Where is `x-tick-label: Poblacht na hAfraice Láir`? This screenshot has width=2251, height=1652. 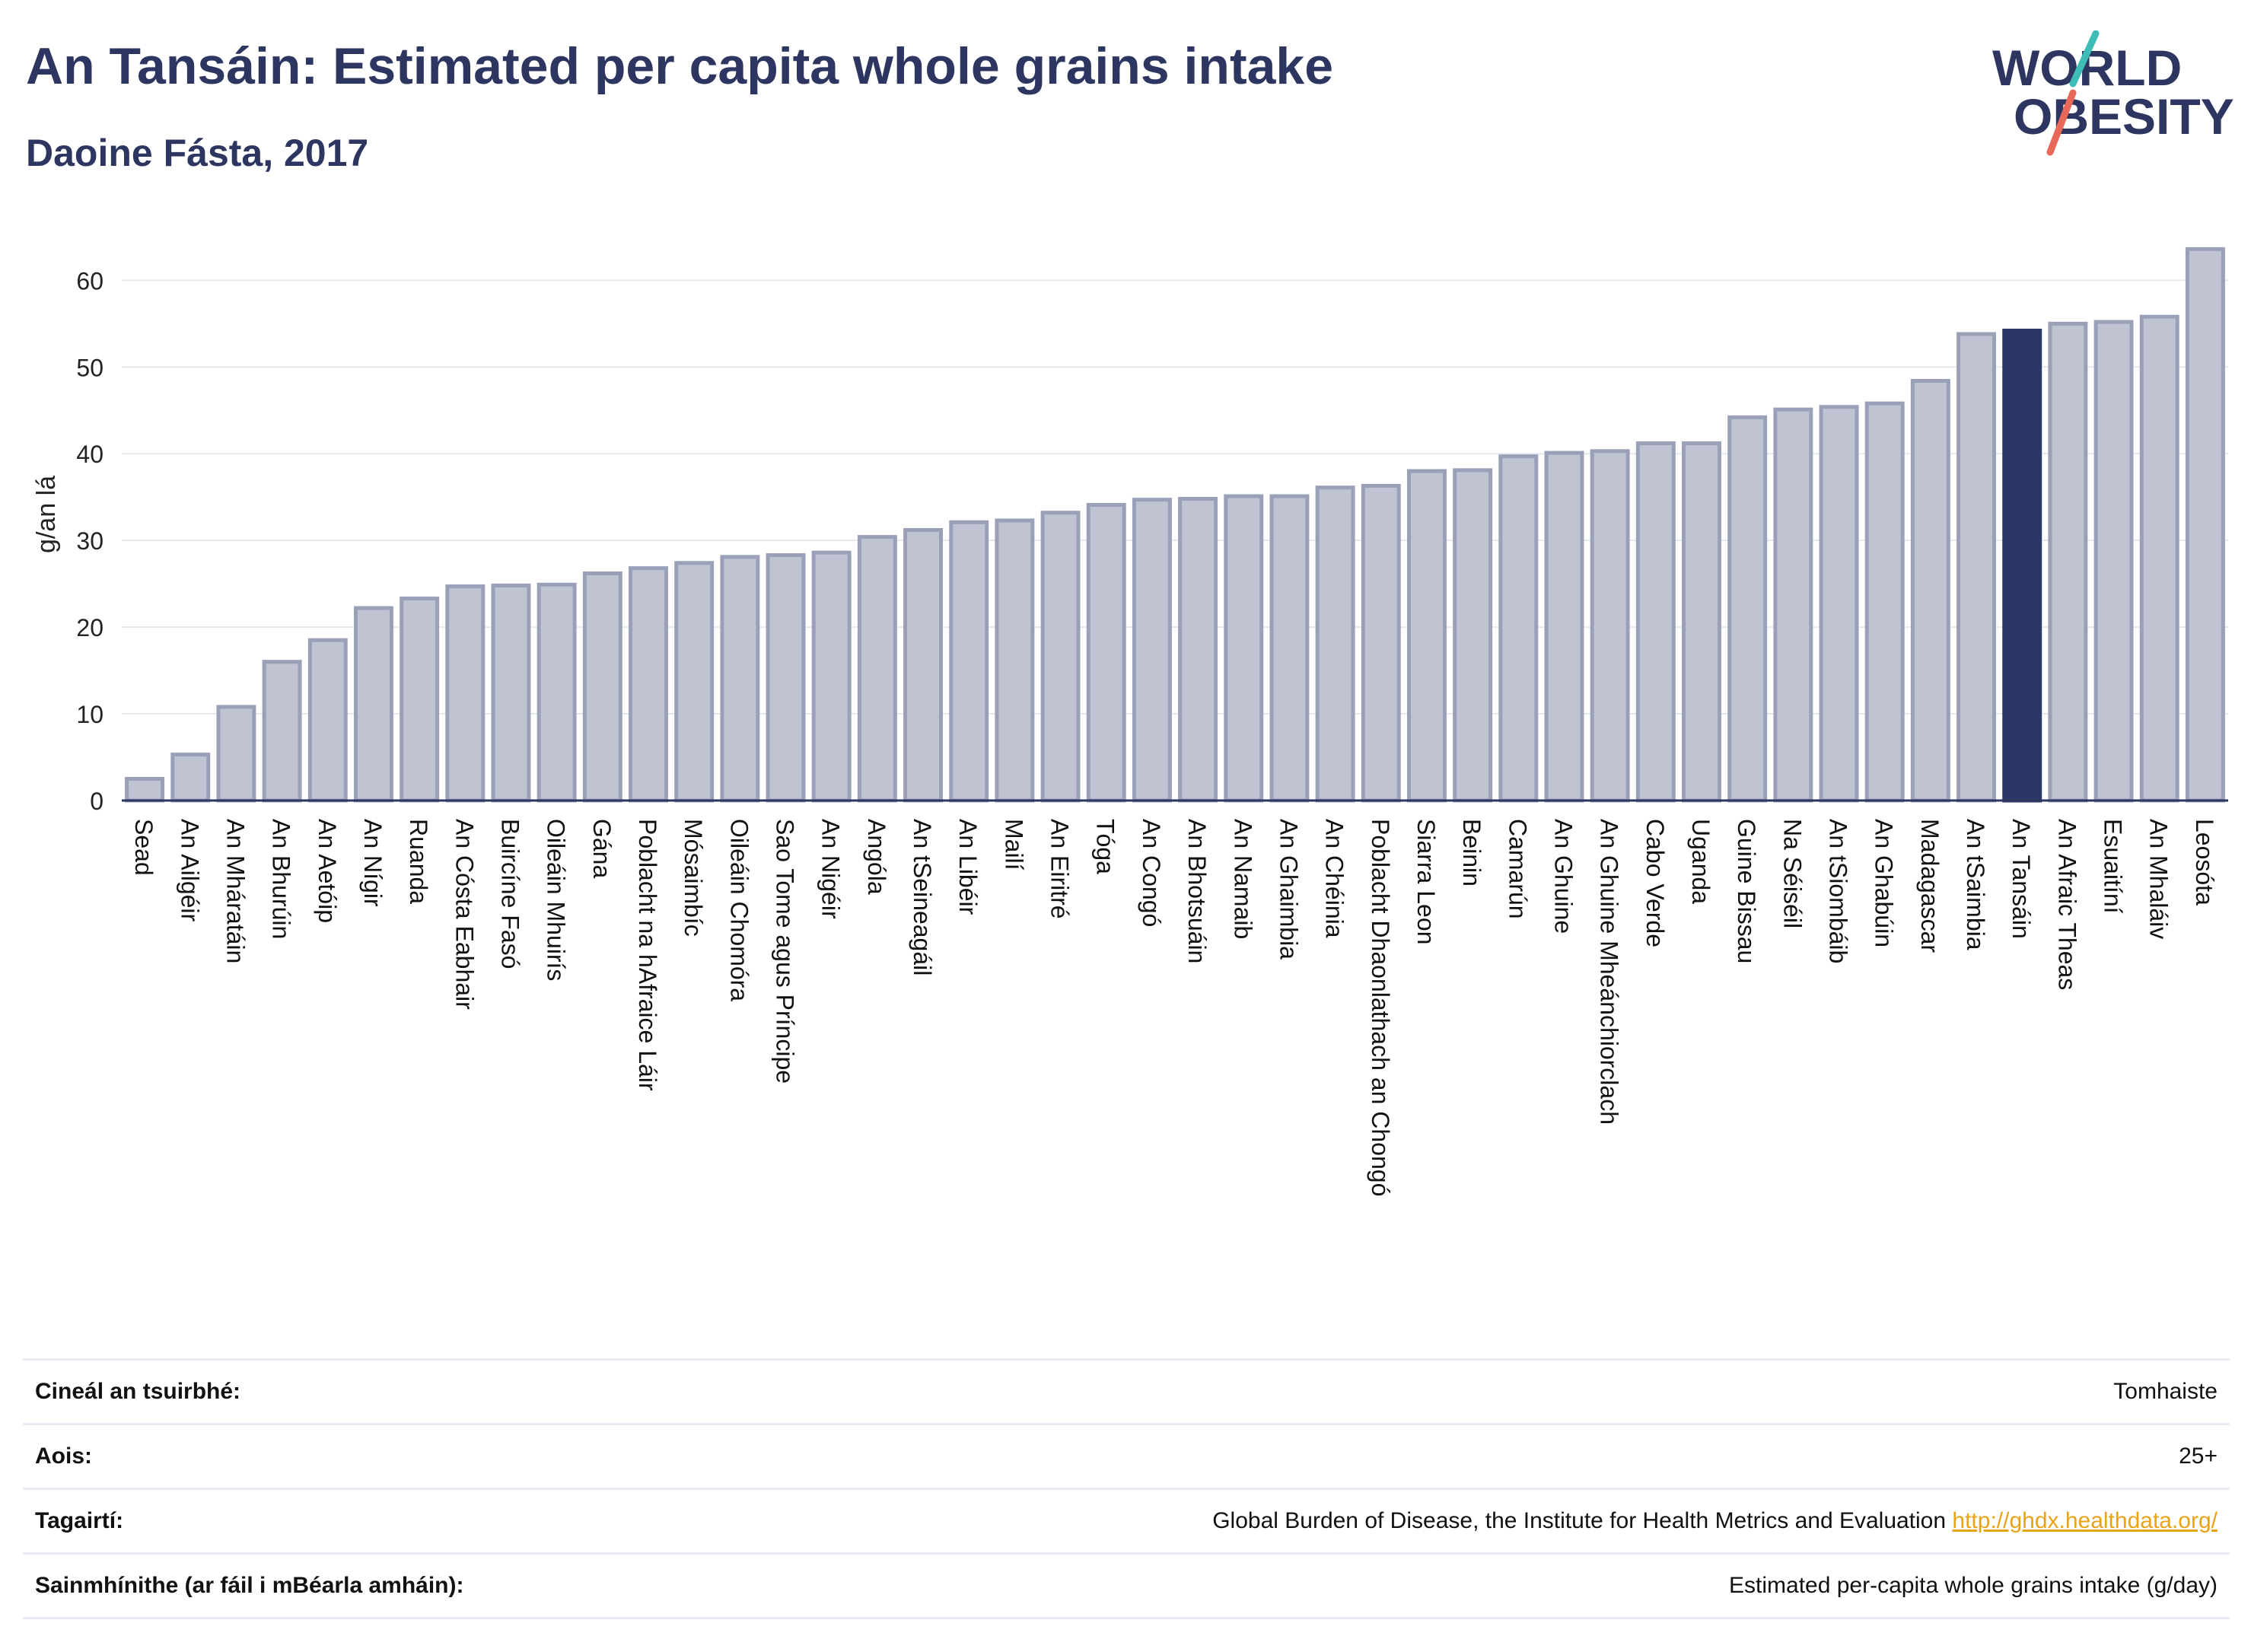
x-tick-label: Poblacht na hAfraice Láir is located at coordinates (647, 955).